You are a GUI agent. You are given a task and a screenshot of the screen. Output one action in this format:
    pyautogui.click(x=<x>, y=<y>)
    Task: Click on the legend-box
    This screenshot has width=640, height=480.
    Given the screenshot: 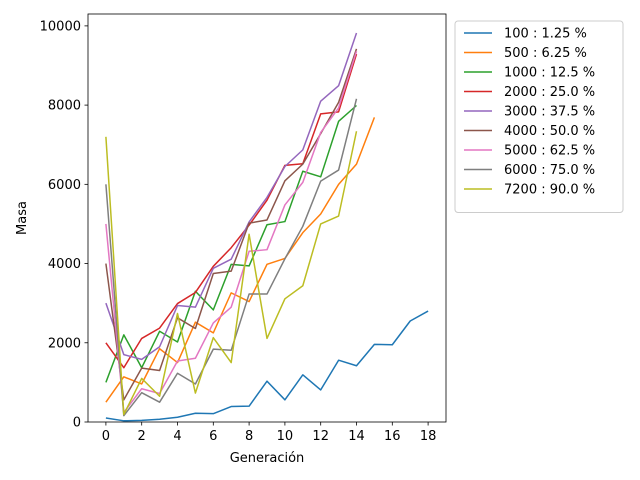 What is the action you would take?
    pyautogui.click(x=539, y=116)
    